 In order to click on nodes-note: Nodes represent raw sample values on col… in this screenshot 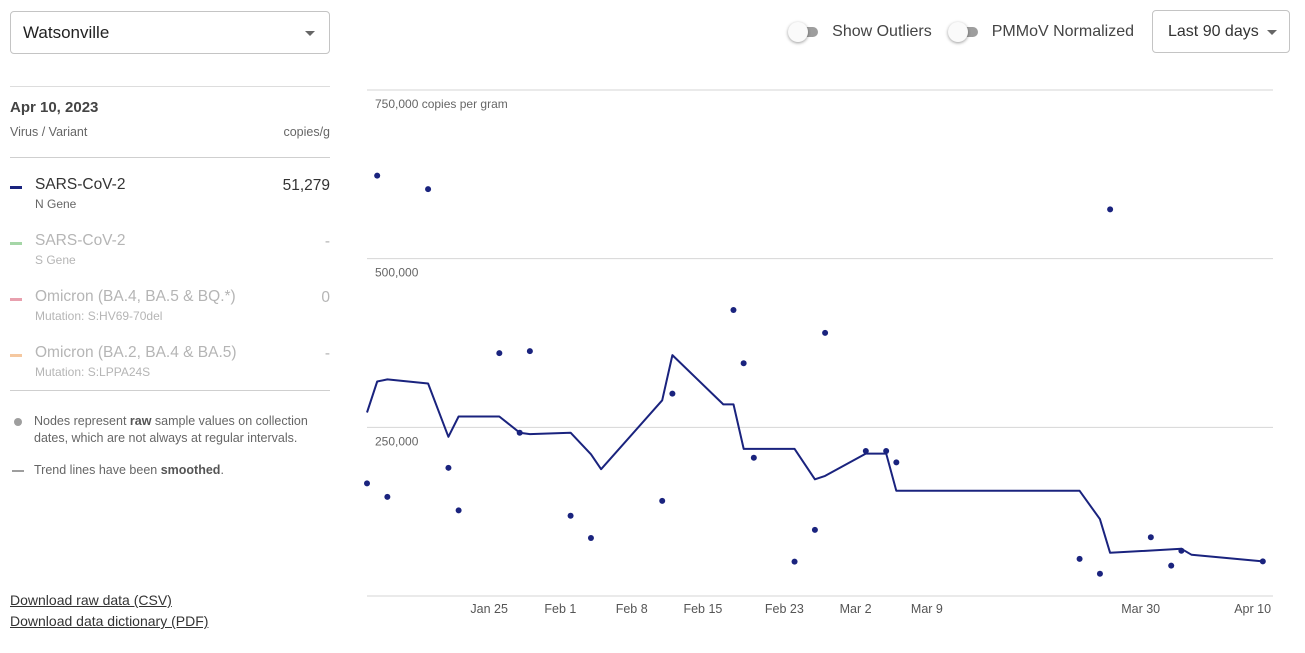, I will do `click(170, 430)`.